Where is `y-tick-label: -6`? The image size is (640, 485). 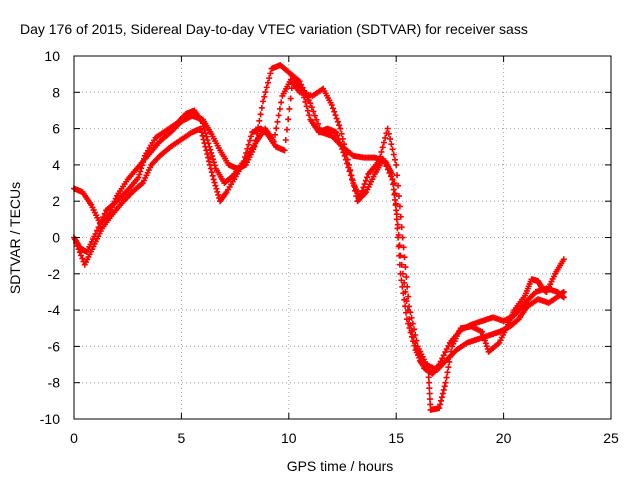
y-tick-label: -6 is located at coordinates (54, 346).